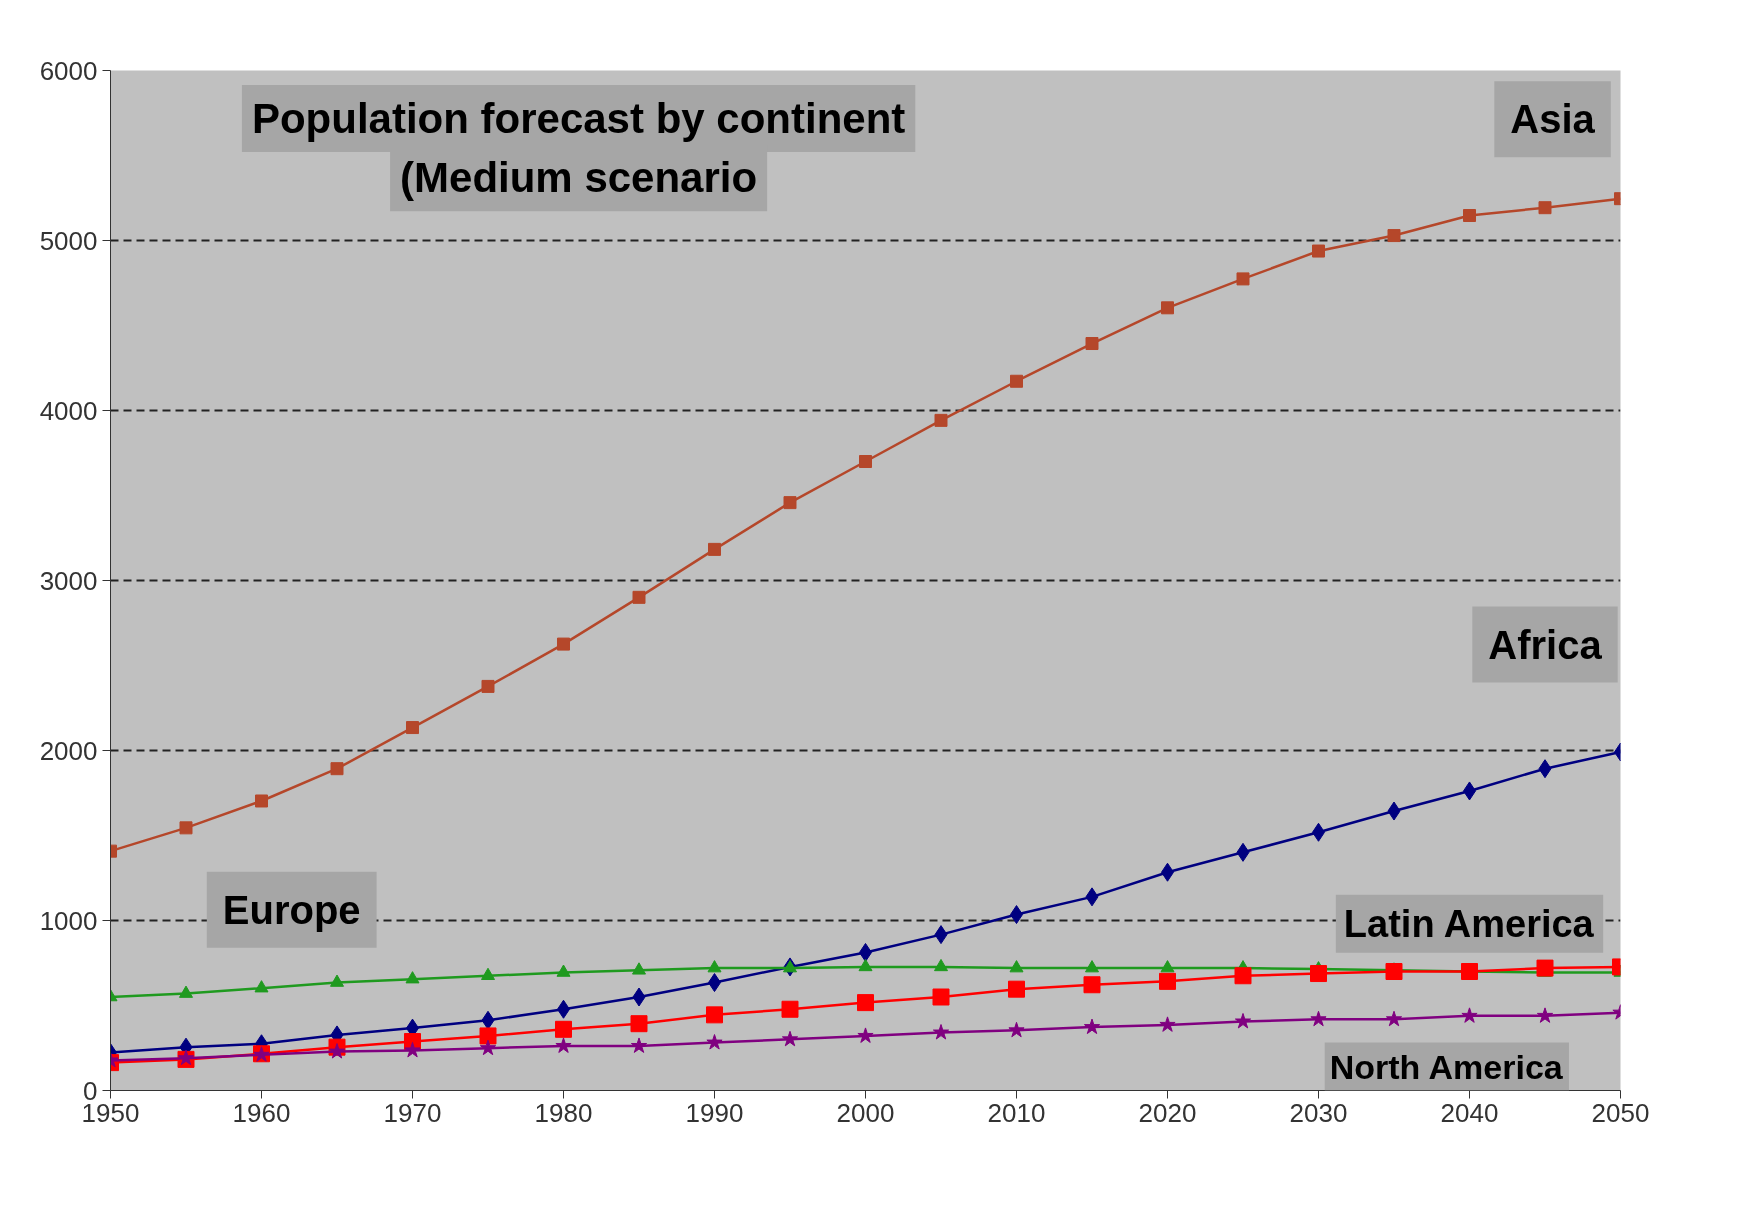 The width and height of the screenshot is (1738, 1216). I want to click on x-tick-label: 1980, so click(563, 1112).